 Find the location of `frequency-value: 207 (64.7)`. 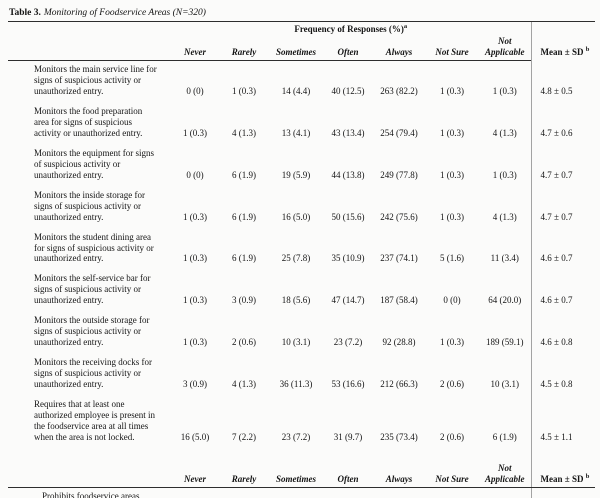

frequency-value: 207 (64.7) is located at coordinates (399, 492).